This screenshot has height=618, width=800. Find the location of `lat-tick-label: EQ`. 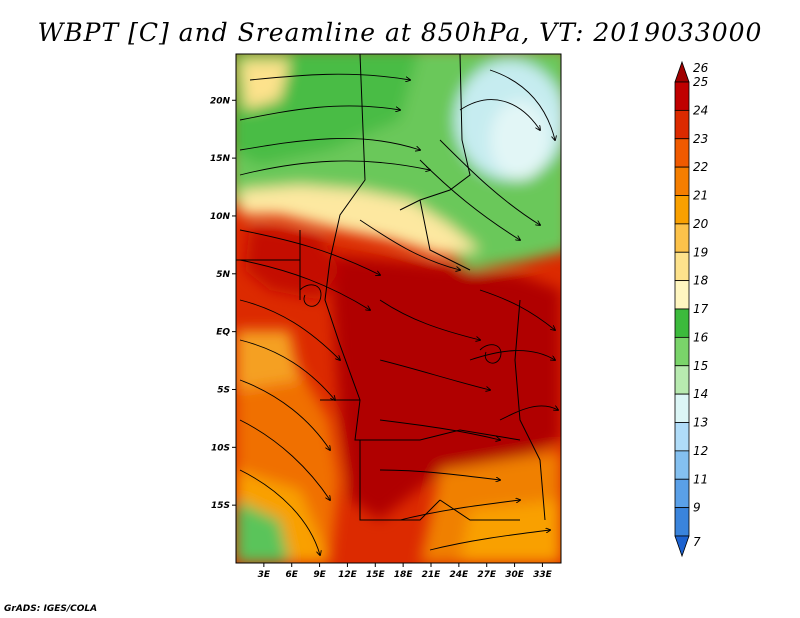

lat-tick-label: EQ is located at coordinates (223, 333).